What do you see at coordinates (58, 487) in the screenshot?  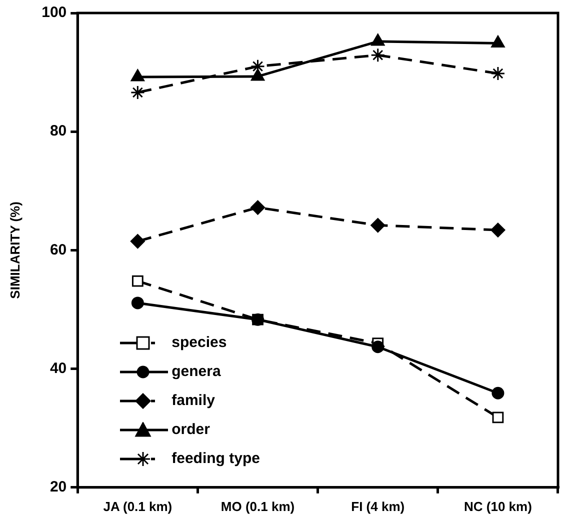 I see `y-tick-label: 20` at bounding box center [58, 487].